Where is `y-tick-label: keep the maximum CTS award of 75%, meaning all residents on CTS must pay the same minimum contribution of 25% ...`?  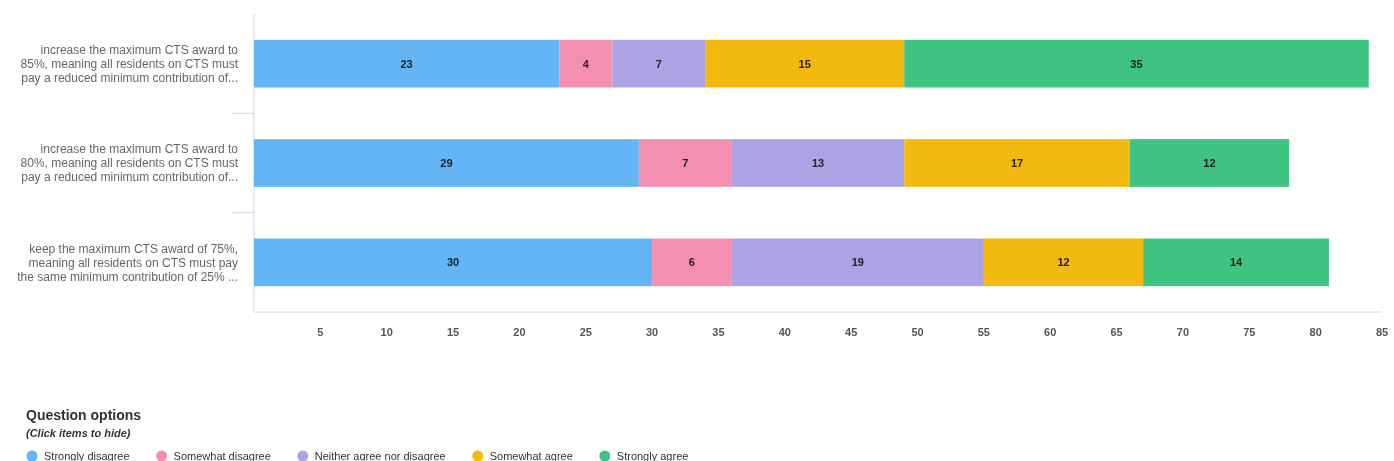
y-tick-label: keep the maximum CTS award of 75%, meaning all residents on CTS must pay the same minimum contribution of 25% ... is located at coordinates (127, 262).